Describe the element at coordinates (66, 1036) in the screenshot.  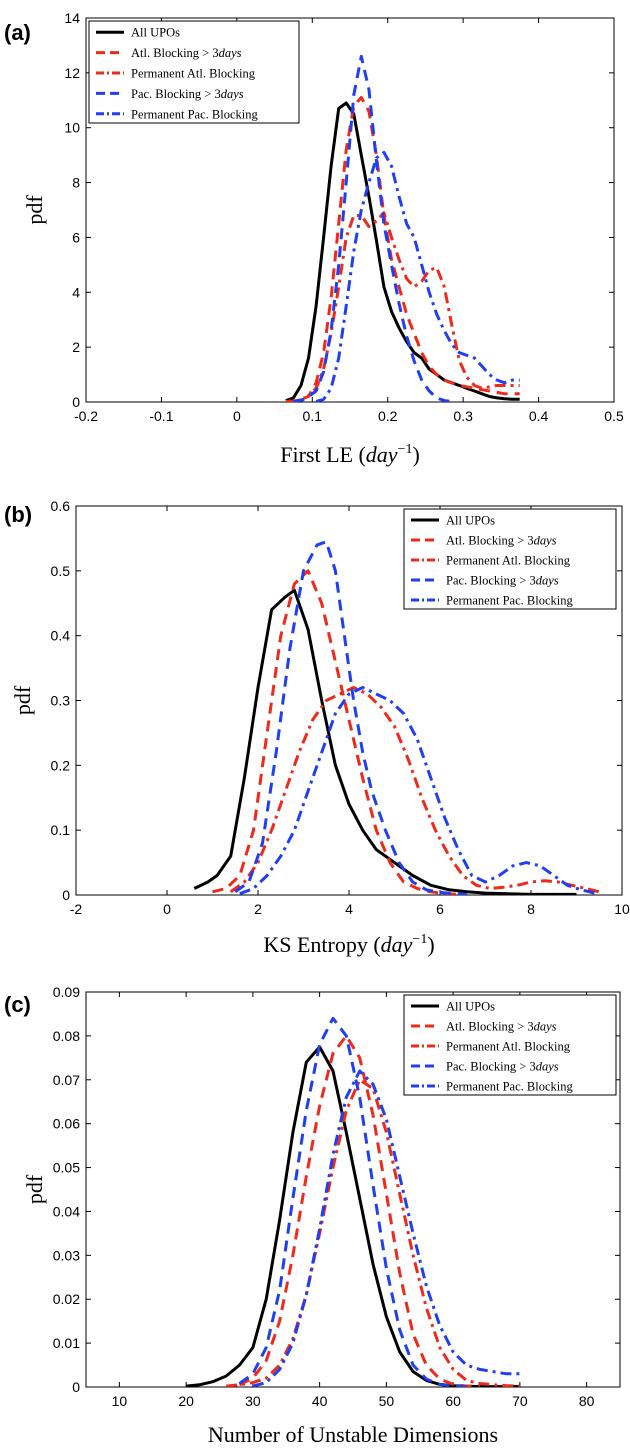
I see `y-tick-label: 0.08` at that location.